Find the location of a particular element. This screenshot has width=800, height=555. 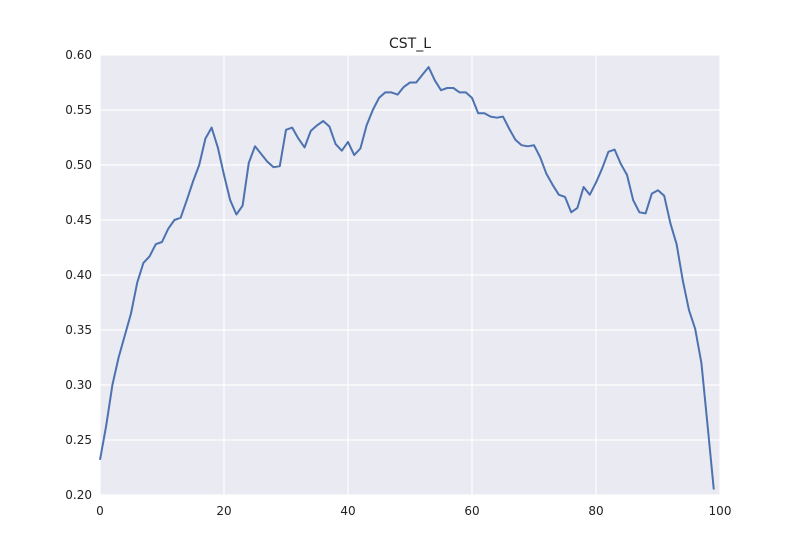

y-tick-label: 0.60 is located at coordinates (78, 55).